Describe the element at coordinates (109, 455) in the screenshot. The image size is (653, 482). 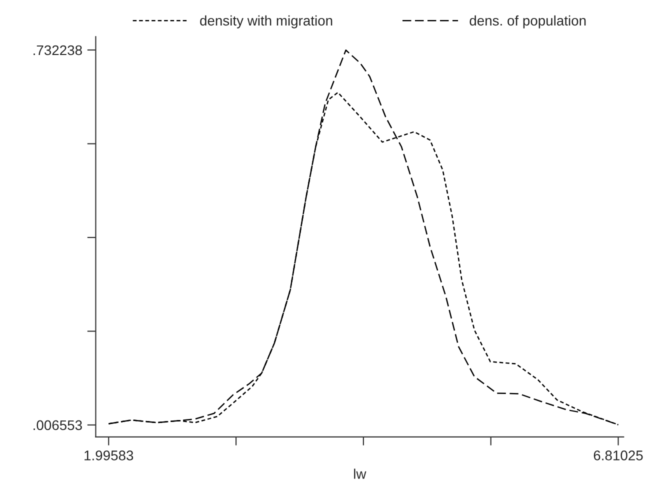
I see `x-tick-label: 1.99583` at that location.